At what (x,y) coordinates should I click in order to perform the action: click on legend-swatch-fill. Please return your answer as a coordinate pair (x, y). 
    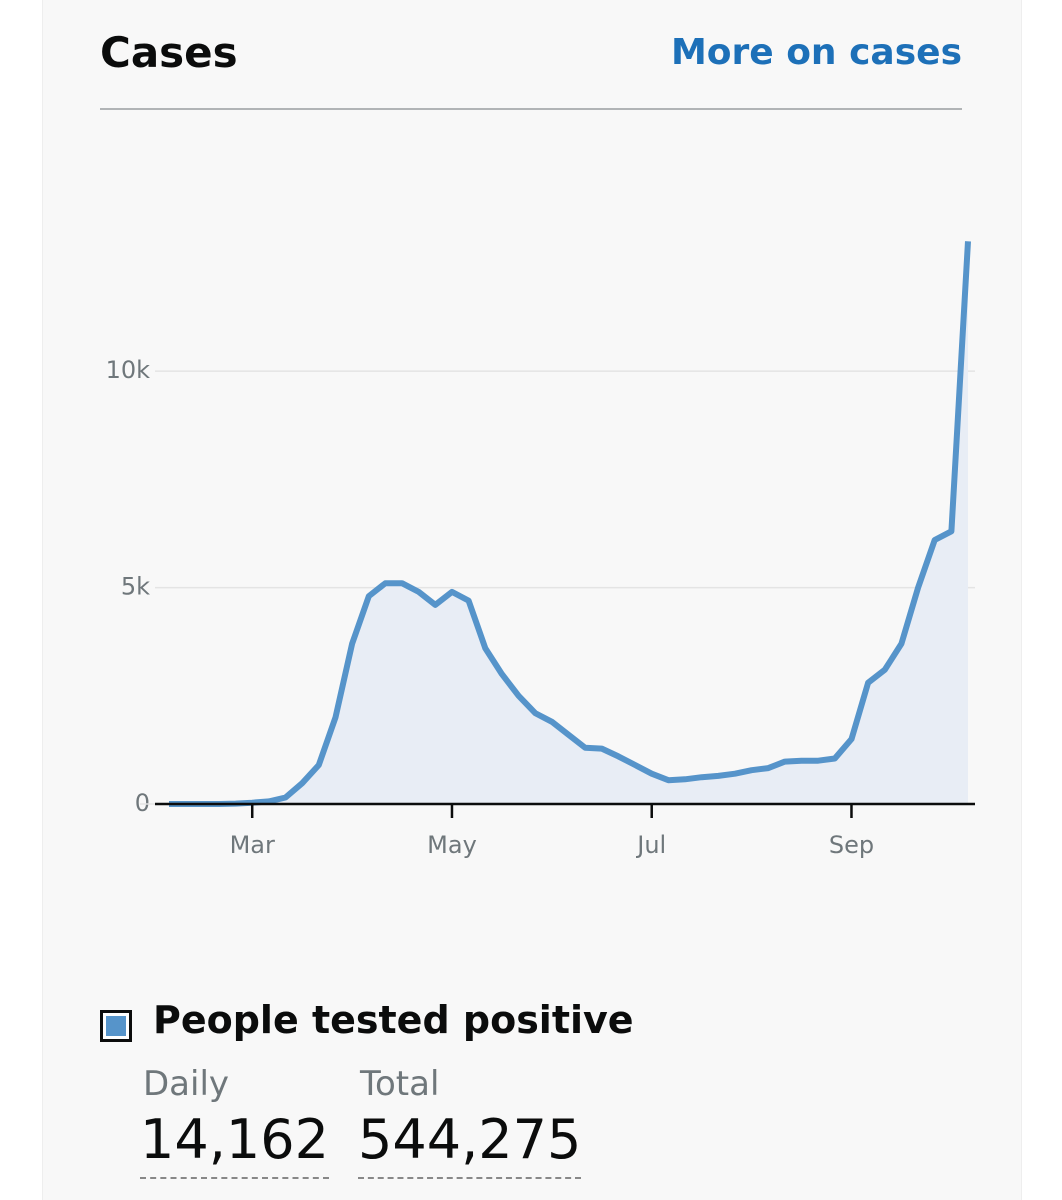
    Looking at the image, I should click on (116, 1026).